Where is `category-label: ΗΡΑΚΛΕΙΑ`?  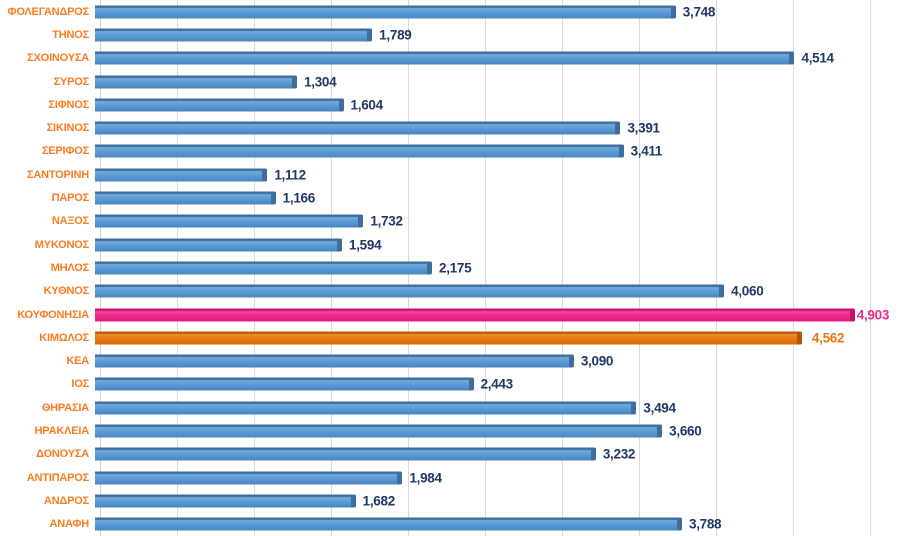 category-label: ΗΡΑΚΛΕΙΑ is located at coordinates (62, 430).